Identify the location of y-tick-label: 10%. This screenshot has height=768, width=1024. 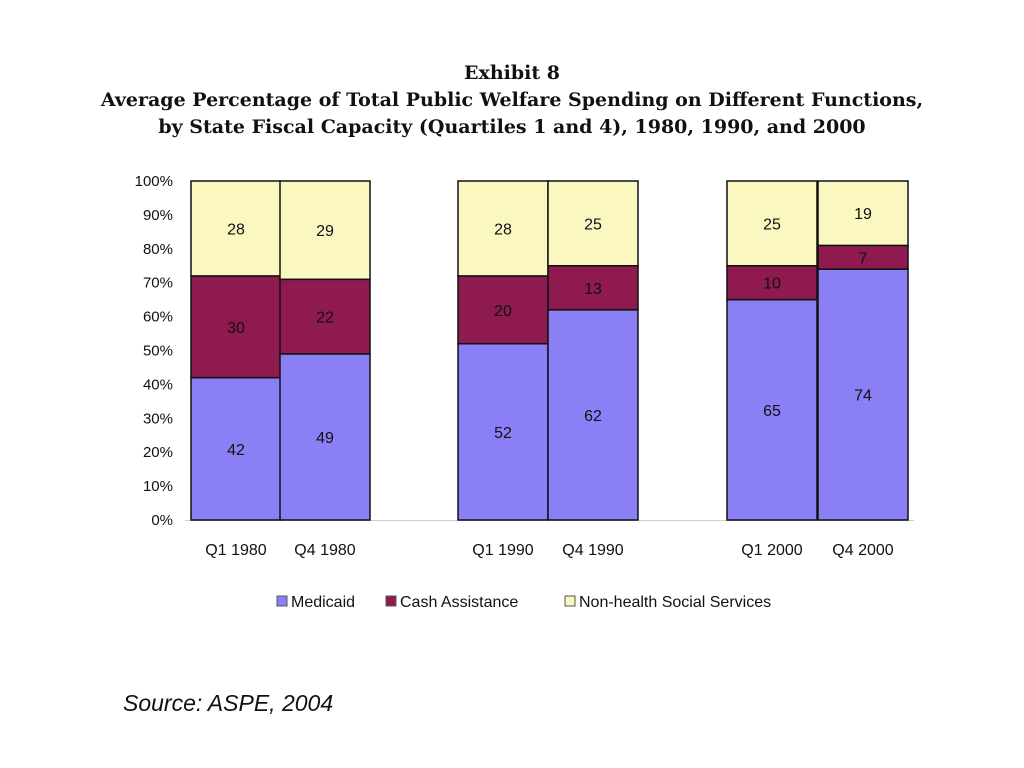
(158, 486).